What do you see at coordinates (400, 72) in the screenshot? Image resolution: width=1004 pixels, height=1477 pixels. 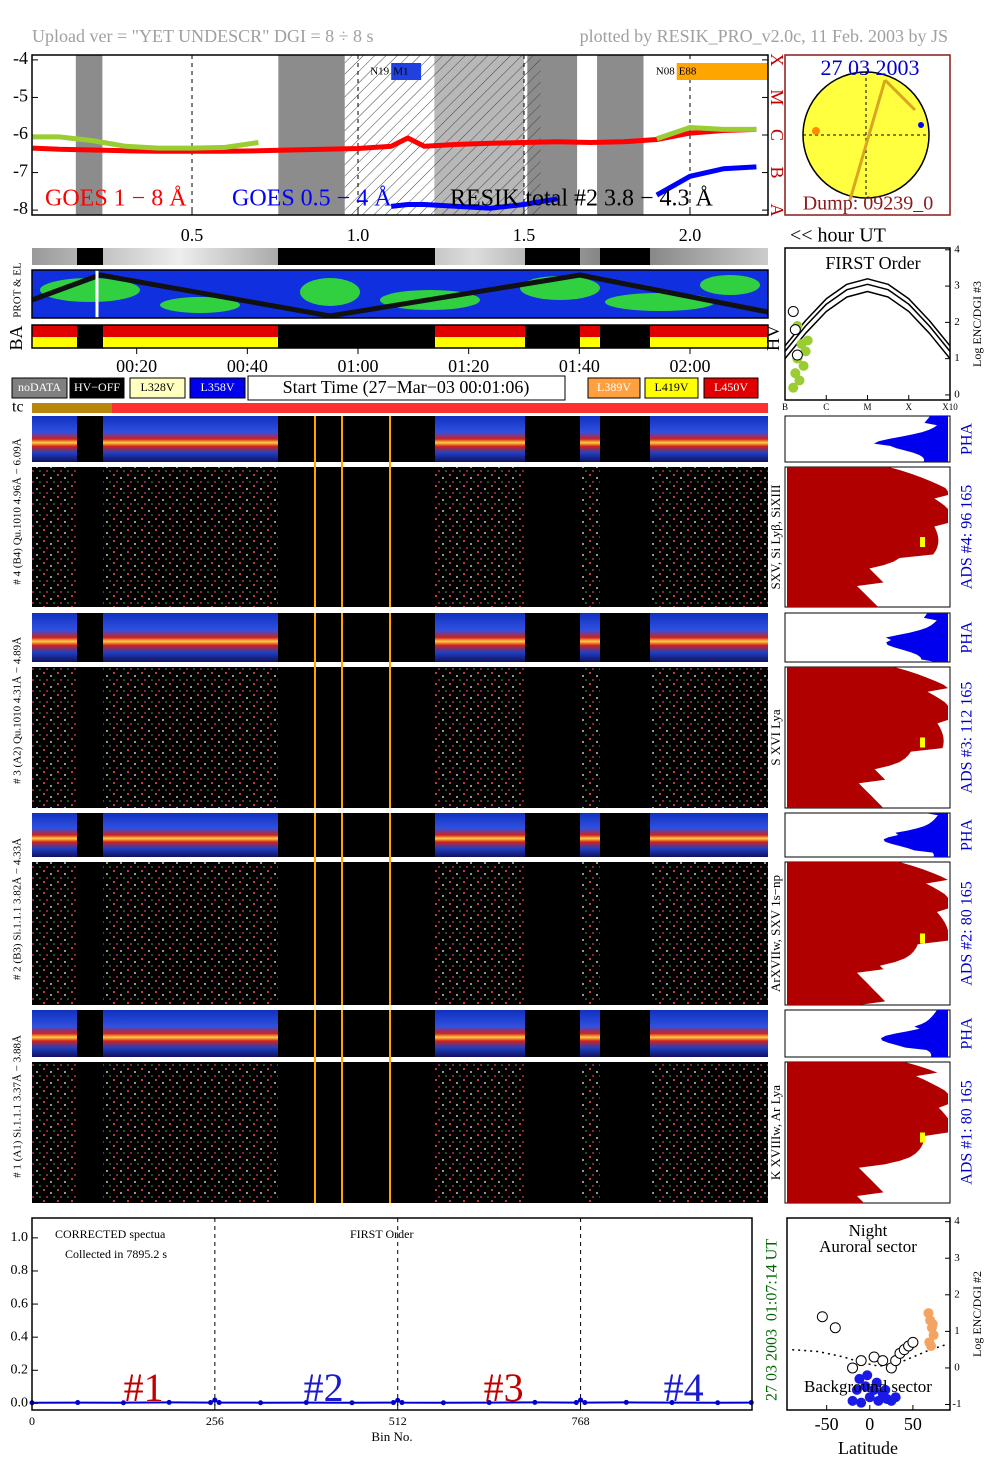 I see `flare-class: M1` at bounding box center [400, 72].